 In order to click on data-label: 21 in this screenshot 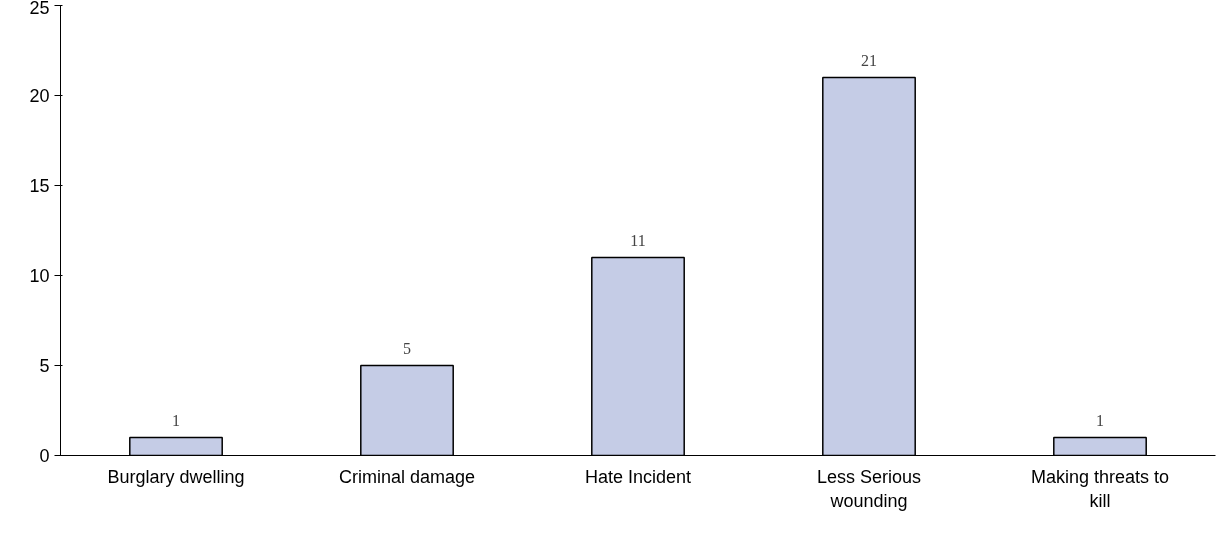, I will do `click(869, 60)`.